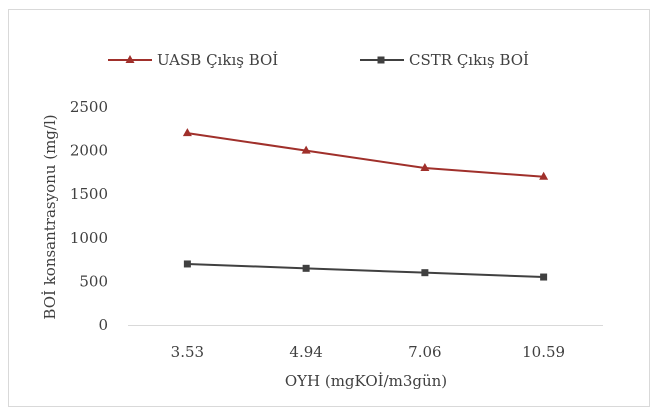 This screenshot has height=412, width=660. What do you see at coordinates (187, 352) in the screenshot?
I see `x-tick-label: 3.53` at bounding box center [187, 352].